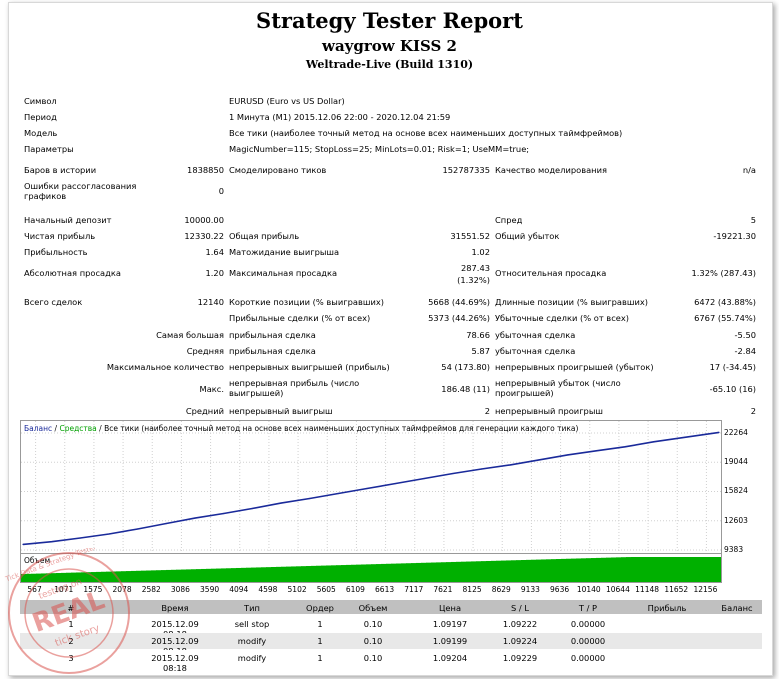 The image size is (779, 679). I want to click on x-tick-label: 7117, so click(414, 589).